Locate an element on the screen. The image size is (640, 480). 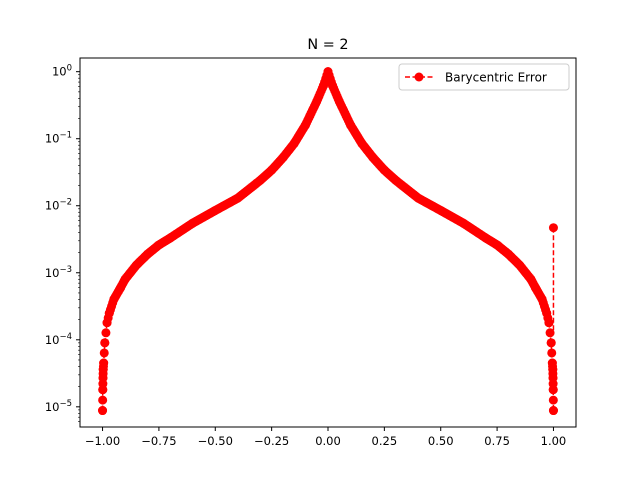
x-tick-label: 0.75 is located at coordinates (497, 441).